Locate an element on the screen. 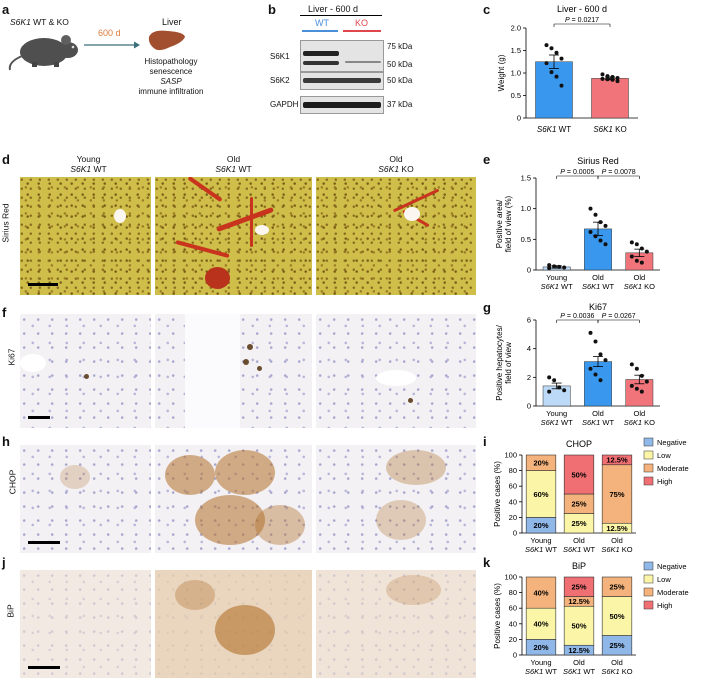 This screenshot has height=682, width=722. chart-title: Liver - 600 d is located at coordinates (582, 9).